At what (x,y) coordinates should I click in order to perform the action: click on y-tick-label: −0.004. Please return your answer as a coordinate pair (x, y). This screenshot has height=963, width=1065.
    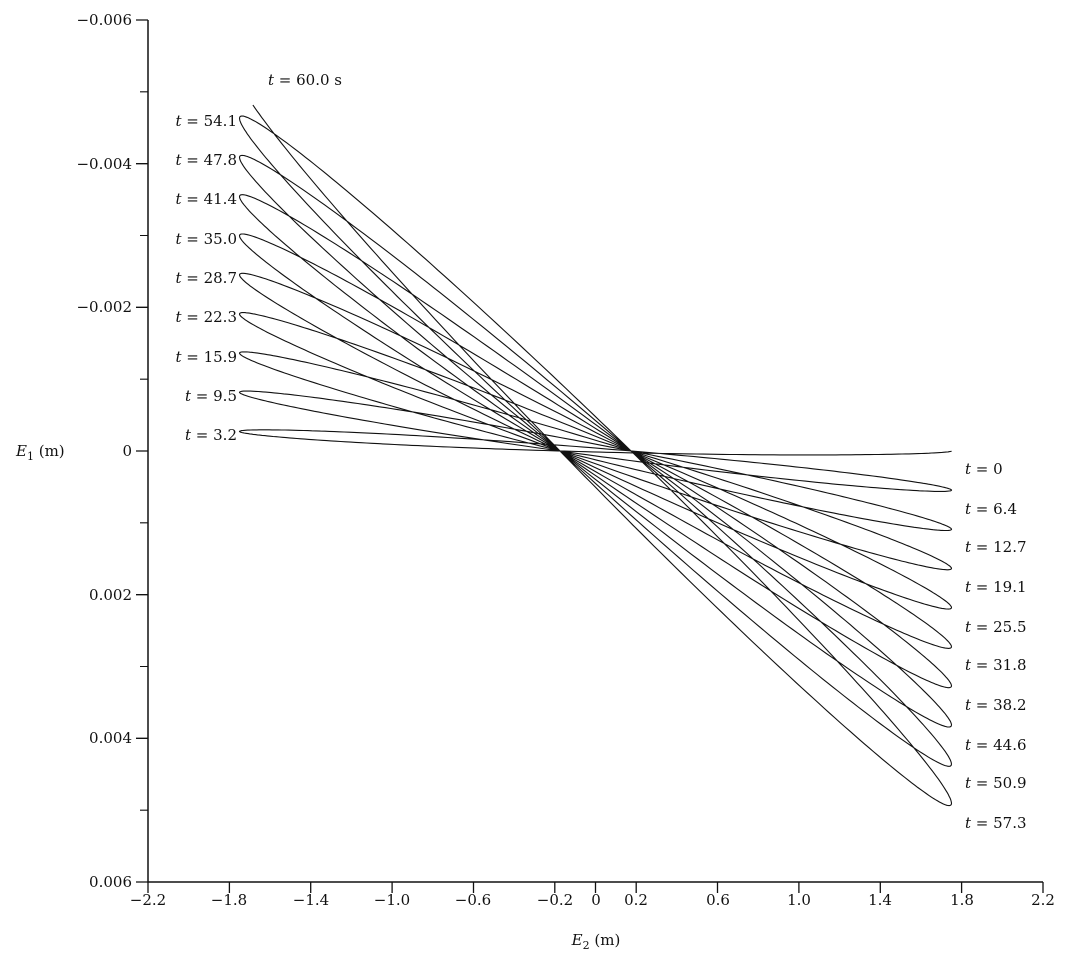
    Looking at the image, I should click on (104, 164).